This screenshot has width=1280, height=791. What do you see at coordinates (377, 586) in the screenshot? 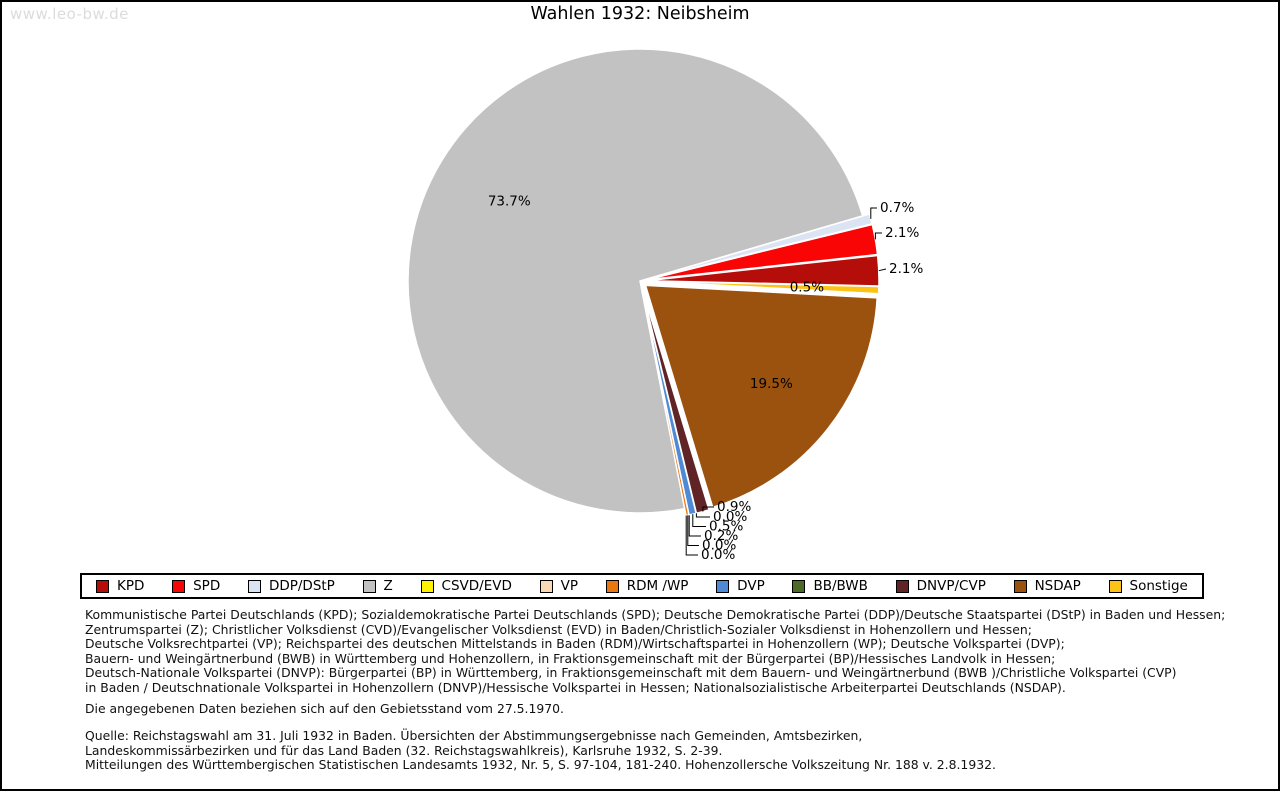
I see `legend-item-Z: Z` at bounding box center [377, 586].